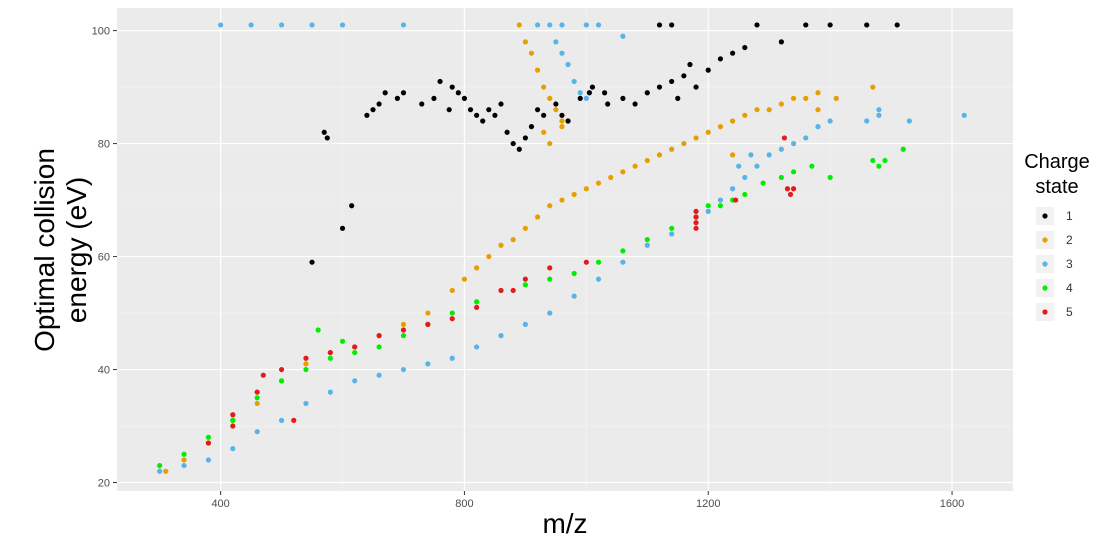  What do you see at coordinates (104, 145) in the screenshot?
I see `y-tick-label: 80` at bounding box center [104, 145].